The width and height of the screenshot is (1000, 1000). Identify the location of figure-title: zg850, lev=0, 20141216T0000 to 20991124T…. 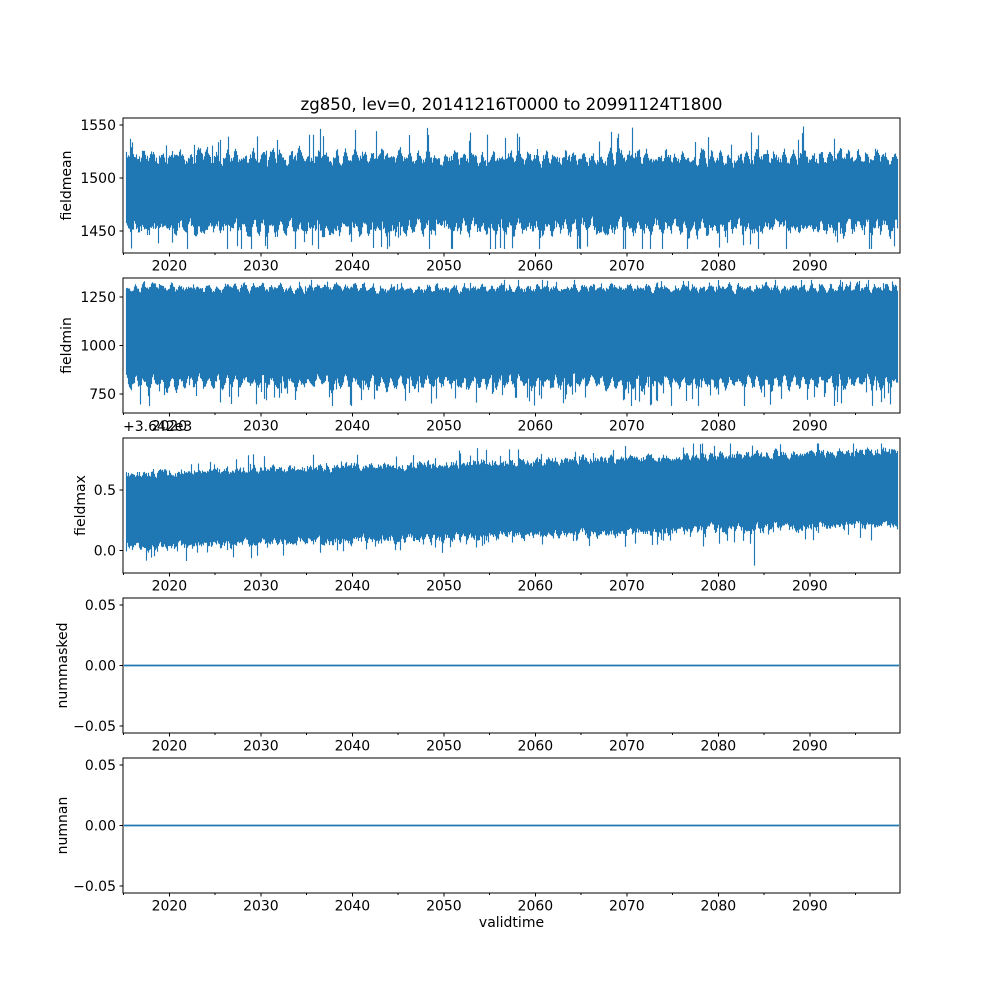
(512, 104).